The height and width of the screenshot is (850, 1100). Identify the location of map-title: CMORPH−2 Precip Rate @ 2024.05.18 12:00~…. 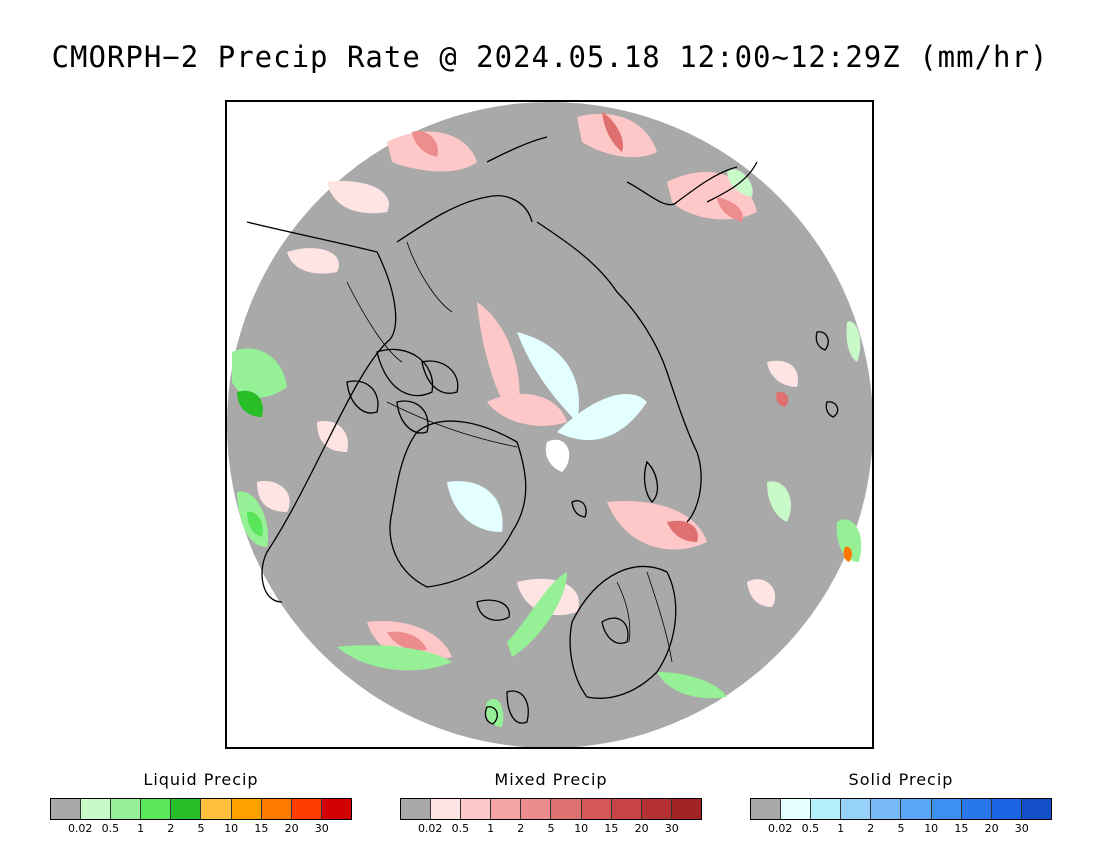
(550, 57).